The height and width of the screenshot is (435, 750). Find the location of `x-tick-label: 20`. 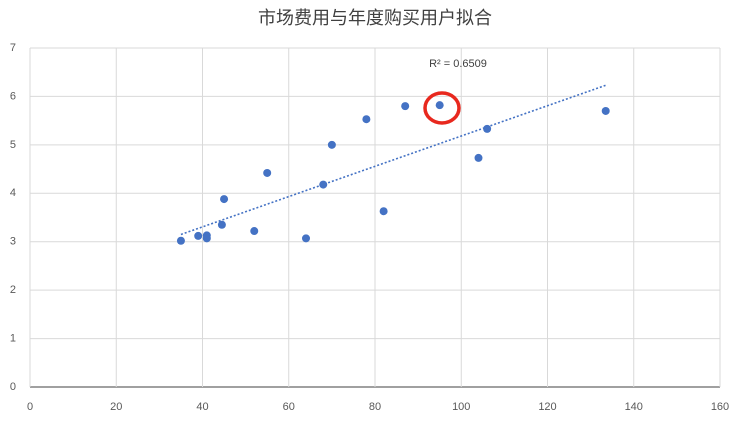

x-tick-label: 20 is located at coordinates (116, 407).